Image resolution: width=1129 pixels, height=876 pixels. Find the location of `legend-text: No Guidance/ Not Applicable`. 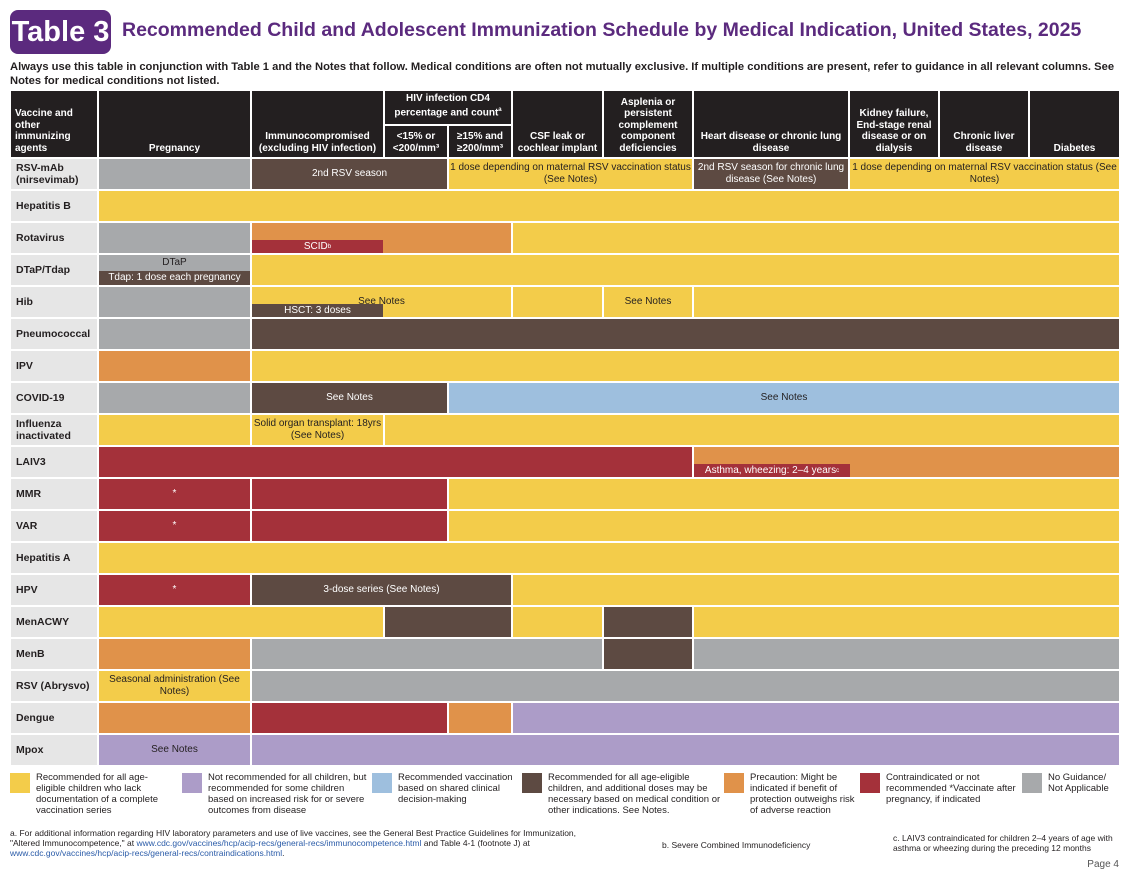

legend-text: No Guidance/ Not Applicable is located at coordinates (1078, 783).